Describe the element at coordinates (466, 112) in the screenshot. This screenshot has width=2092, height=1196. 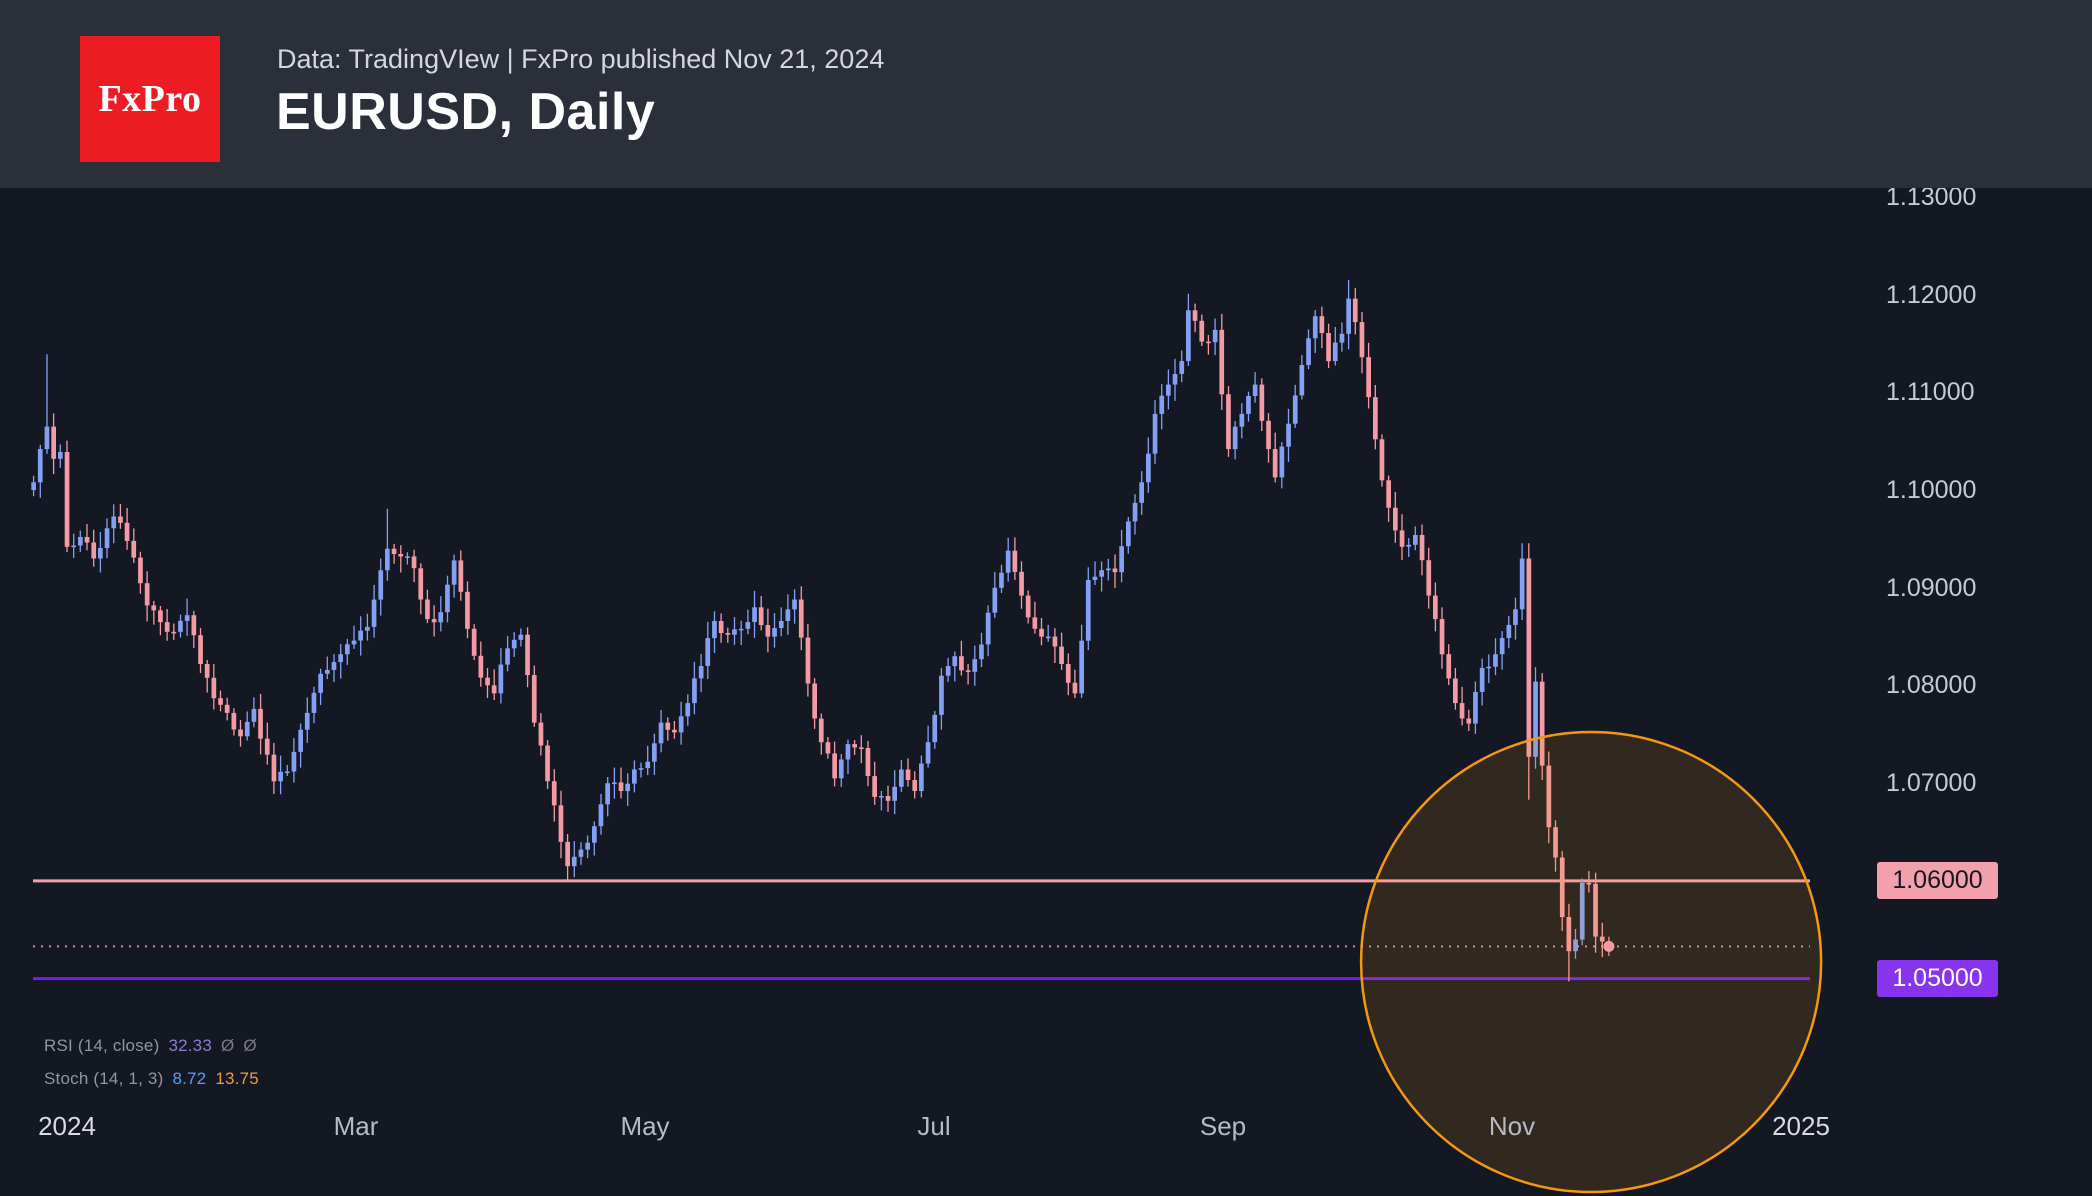
I see `chart-title: EURUSD, Daily` at that location.